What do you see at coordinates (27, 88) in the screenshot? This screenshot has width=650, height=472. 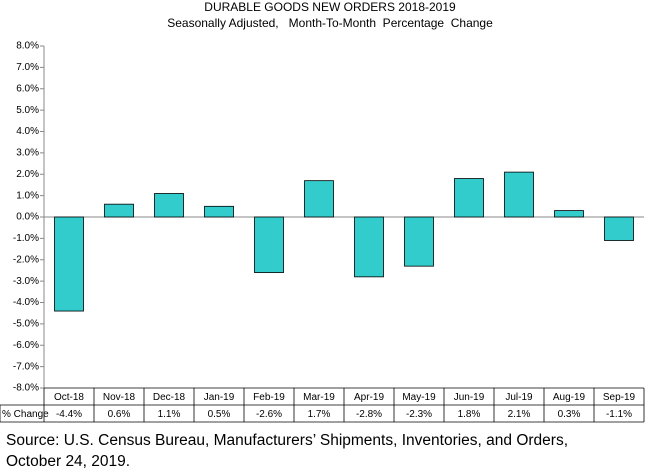 I see `y-tick-label: 6.0%` at bounding box center [27, 88].